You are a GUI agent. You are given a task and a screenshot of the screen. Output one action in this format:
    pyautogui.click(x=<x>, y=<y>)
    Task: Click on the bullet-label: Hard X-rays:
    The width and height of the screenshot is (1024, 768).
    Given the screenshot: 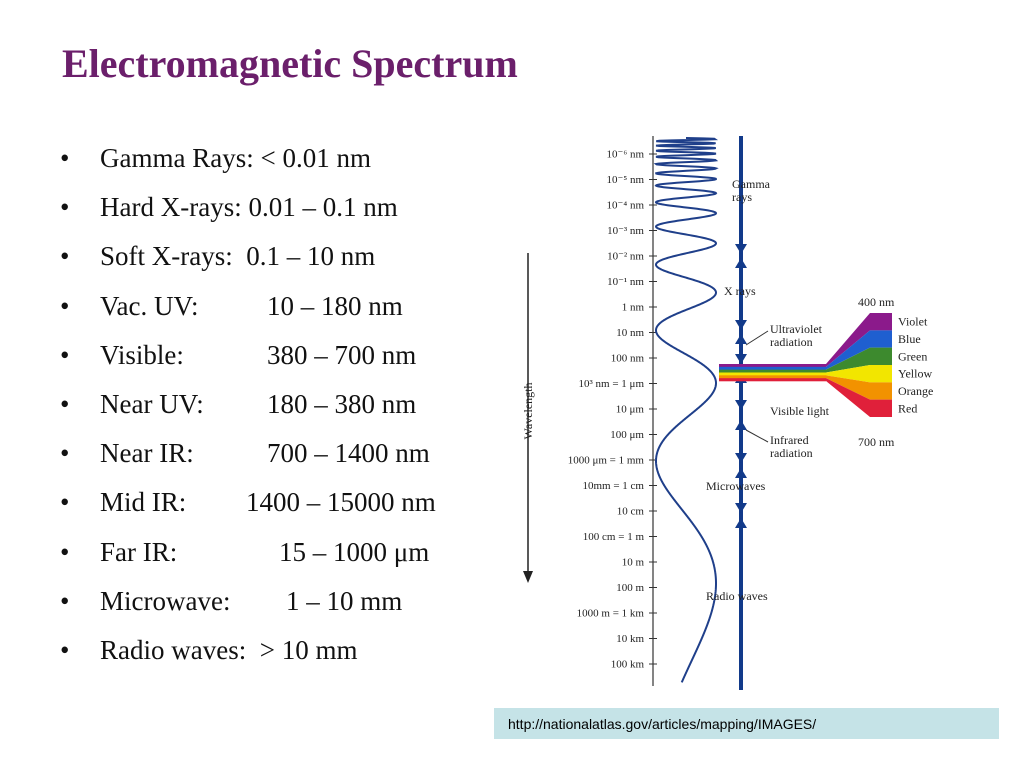 What is the action you would take?
    pyautogui.click(x=174, y=207)
    